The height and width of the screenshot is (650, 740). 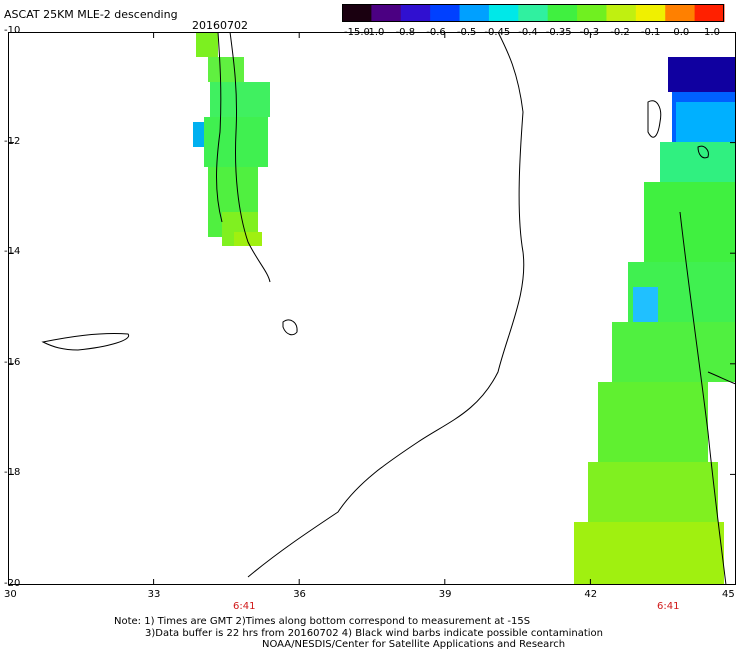 What do you see at coordinates (703, 398) in the screenshot?
I see `madagascar-west-coast` at bounding box center [703, 398].